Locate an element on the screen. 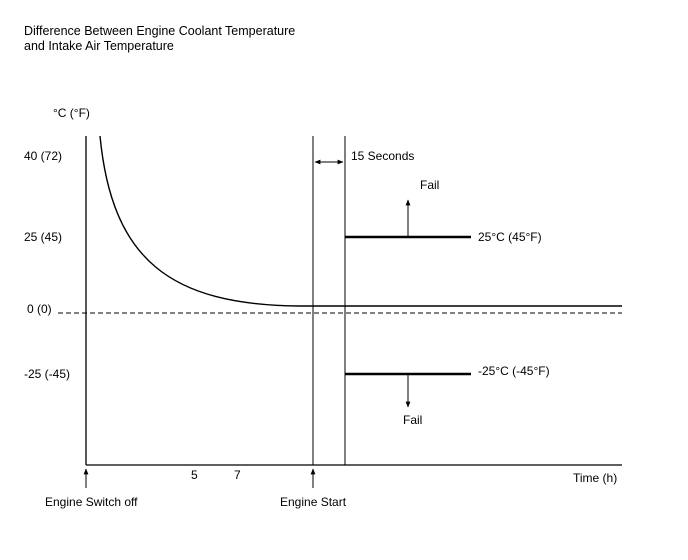 Image resolution: width=688 pixels, height=560 pixels. title-line-2: and Intake Air Temperature is located at coordinates (99, 46).